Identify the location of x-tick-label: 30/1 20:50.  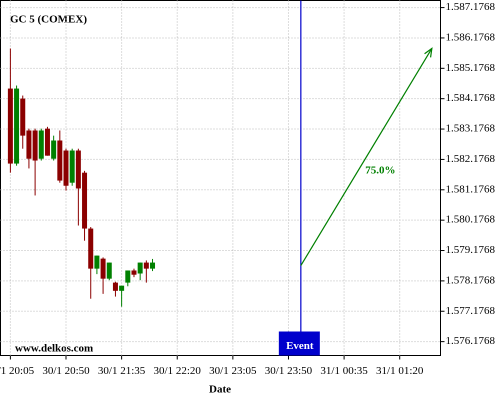
(66, 371).